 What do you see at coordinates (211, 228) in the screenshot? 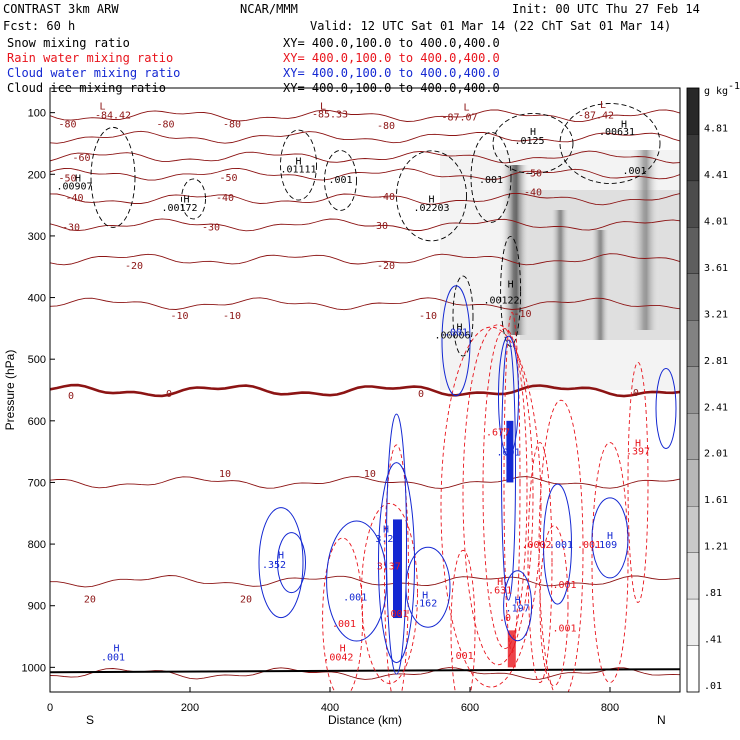
I see `temperature-contour-label: -30` at bounding box center [211, 228].